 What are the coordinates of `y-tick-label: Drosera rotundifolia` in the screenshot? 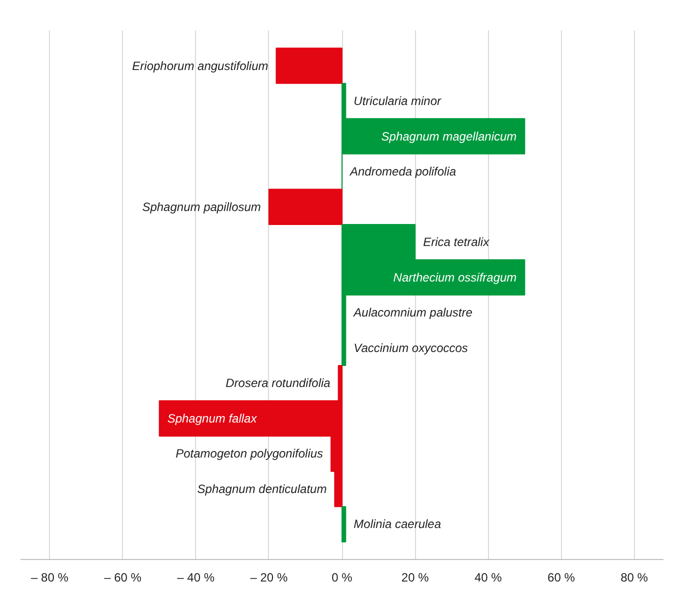 It's located at (278, 383).